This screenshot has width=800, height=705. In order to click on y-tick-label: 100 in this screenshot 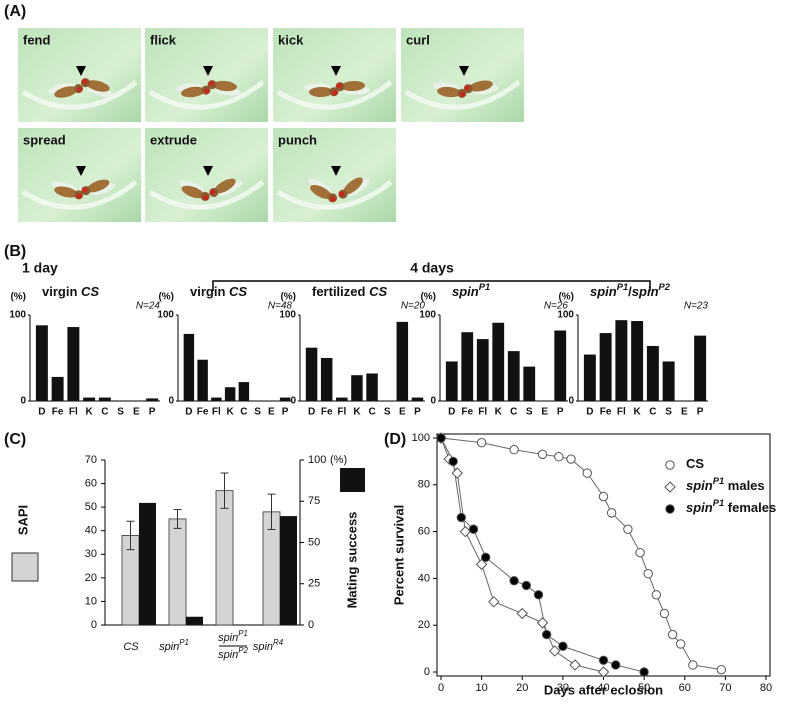, I will do `click(287, 315)`.